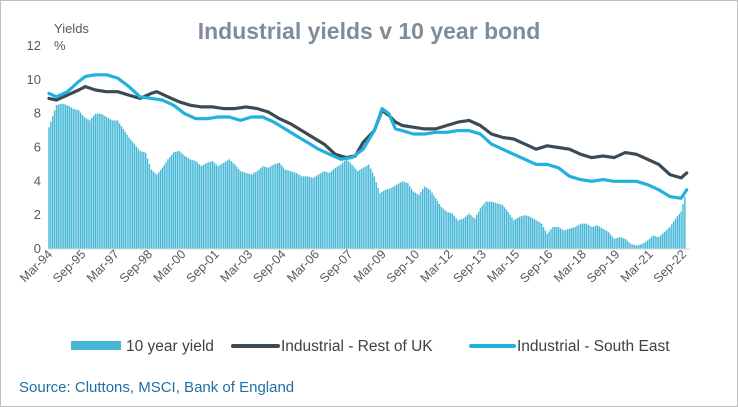 The height and width of the screenshot is (407, 738). I want to click on y-axis-label-line1: Yields, so click(71, 28).